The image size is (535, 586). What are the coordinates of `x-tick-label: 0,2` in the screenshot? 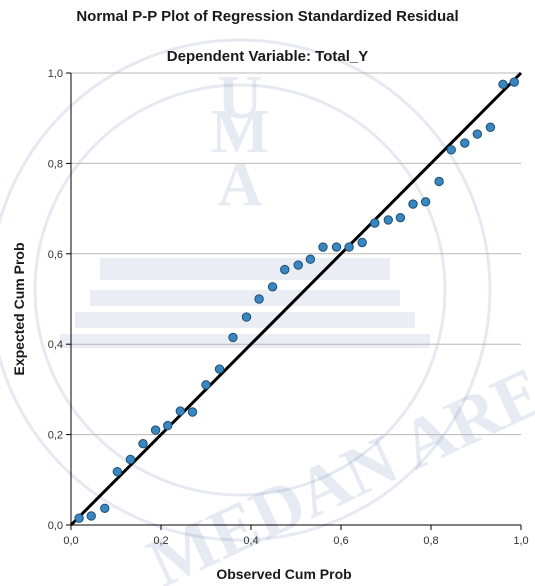 It's located at (160, 541).